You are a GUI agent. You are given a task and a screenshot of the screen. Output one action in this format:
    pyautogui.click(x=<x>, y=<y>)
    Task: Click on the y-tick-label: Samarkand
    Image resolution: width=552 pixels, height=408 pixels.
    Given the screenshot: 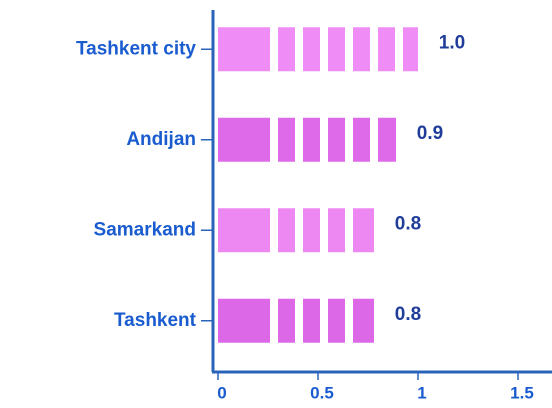 What is the action you would take?
    pyautogui.click(x=145, y=229)
    